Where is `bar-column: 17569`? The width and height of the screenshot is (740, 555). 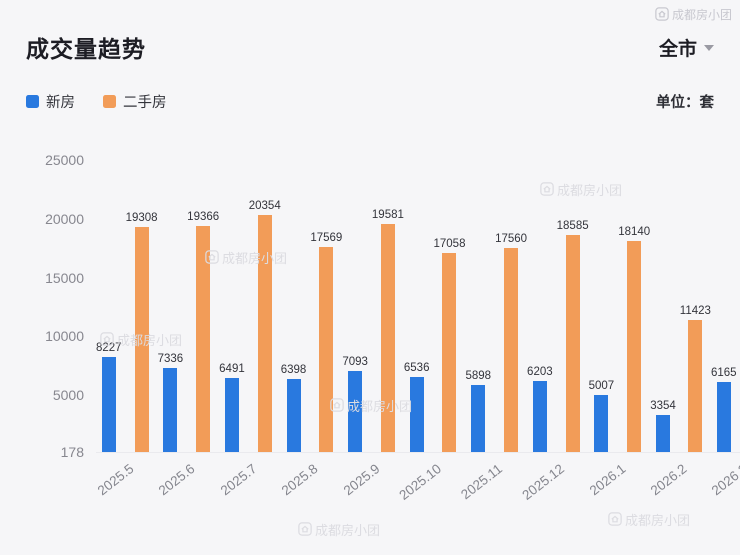 bar-column: 17569 is located at coordinates (326, 306).